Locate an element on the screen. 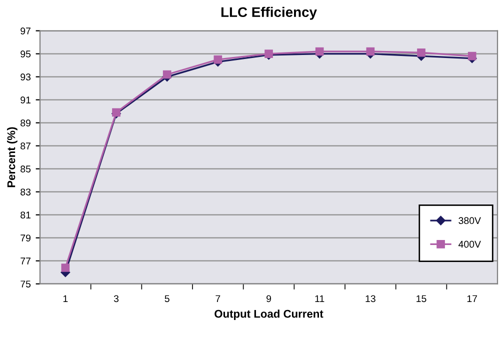 The image size is (500, 342). legend-label: 400V is located at coordinates (469, 244).